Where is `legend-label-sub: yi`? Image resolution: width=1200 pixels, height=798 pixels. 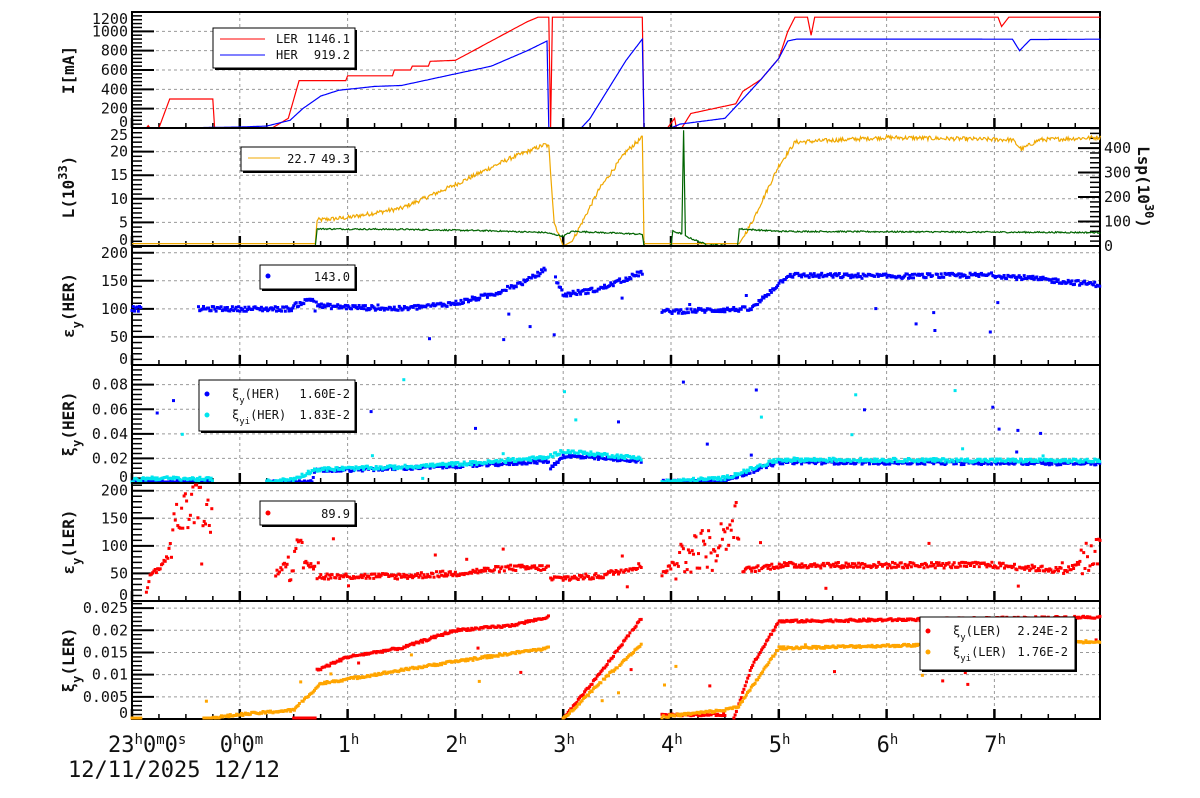
legend-label-sub: yi is located at coordinates (244, 422).